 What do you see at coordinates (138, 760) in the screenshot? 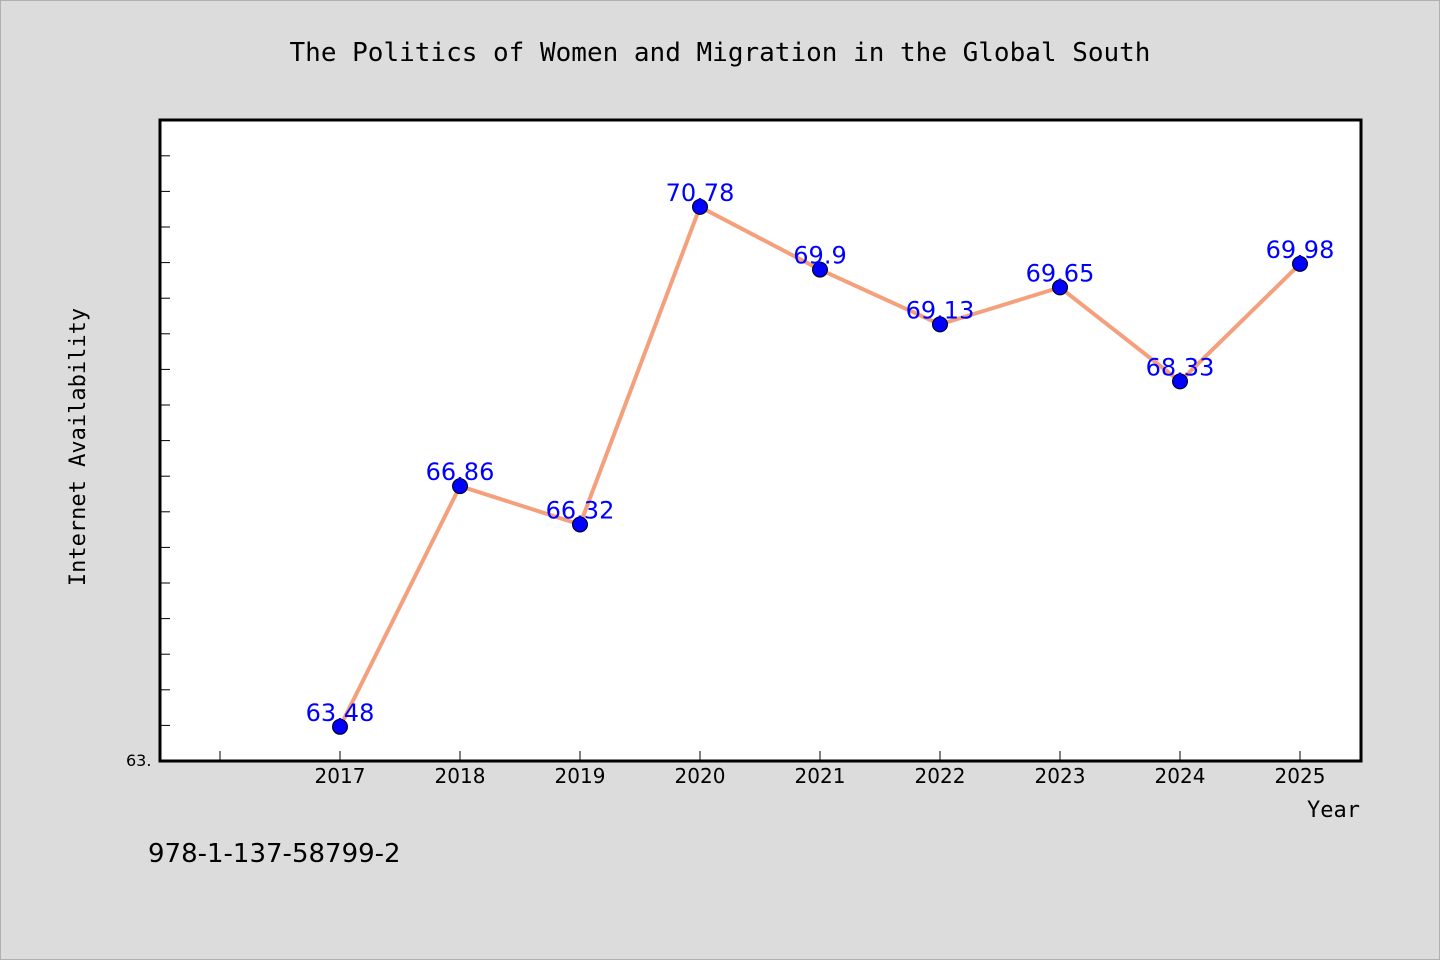
I see `y-tick-label: 63.` at bounding box center [138, 760].